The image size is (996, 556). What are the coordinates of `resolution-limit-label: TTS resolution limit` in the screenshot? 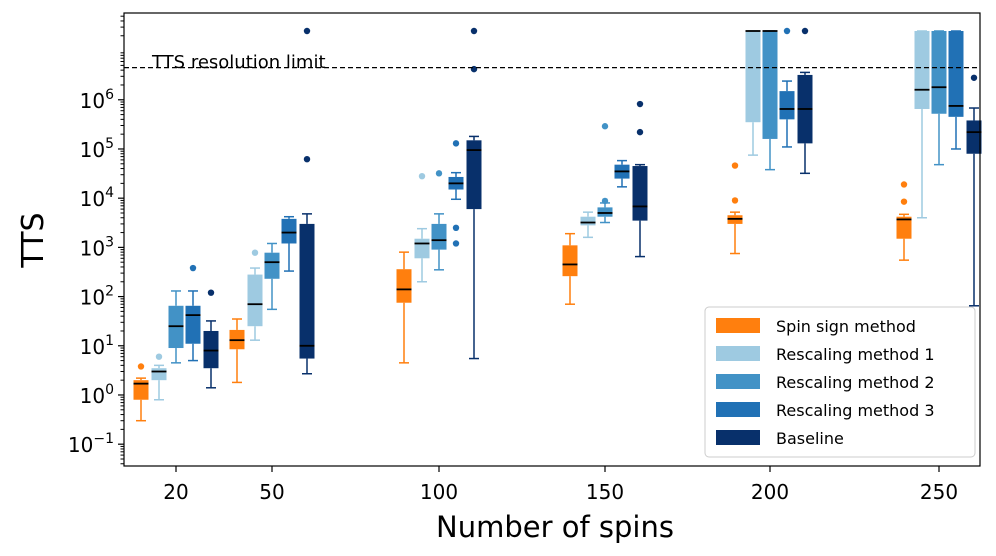 It's located at (238, 62).